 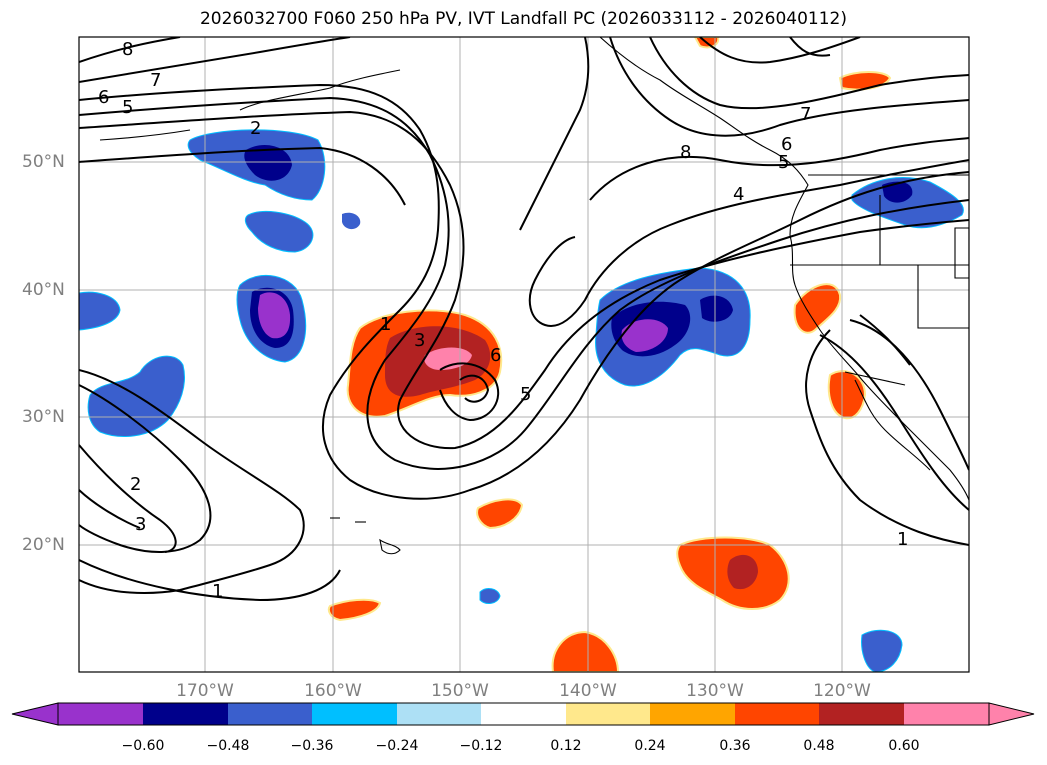 I want to click on colorbar, so click(x=523, y=714).